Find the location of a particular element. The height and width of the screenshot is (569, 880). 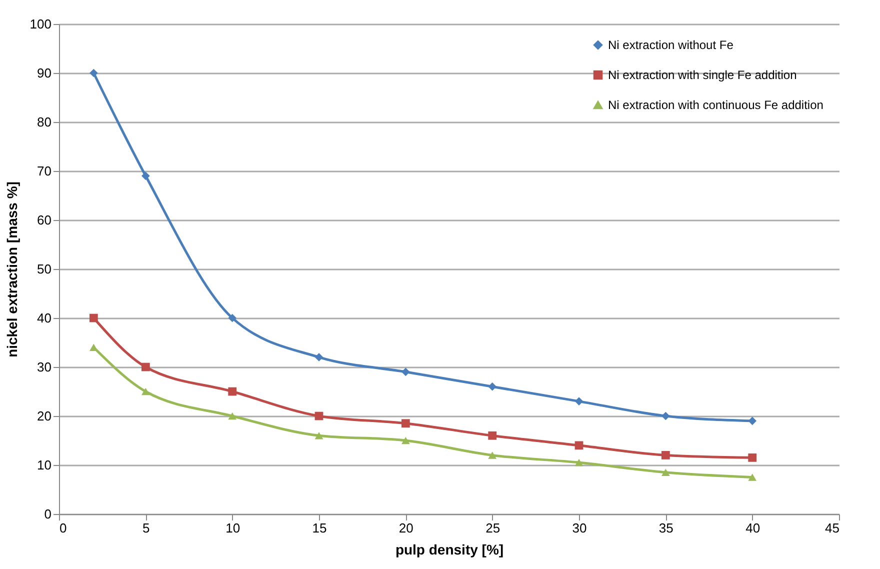

y-tick-label: 100 is located at coordinates (41, 24).